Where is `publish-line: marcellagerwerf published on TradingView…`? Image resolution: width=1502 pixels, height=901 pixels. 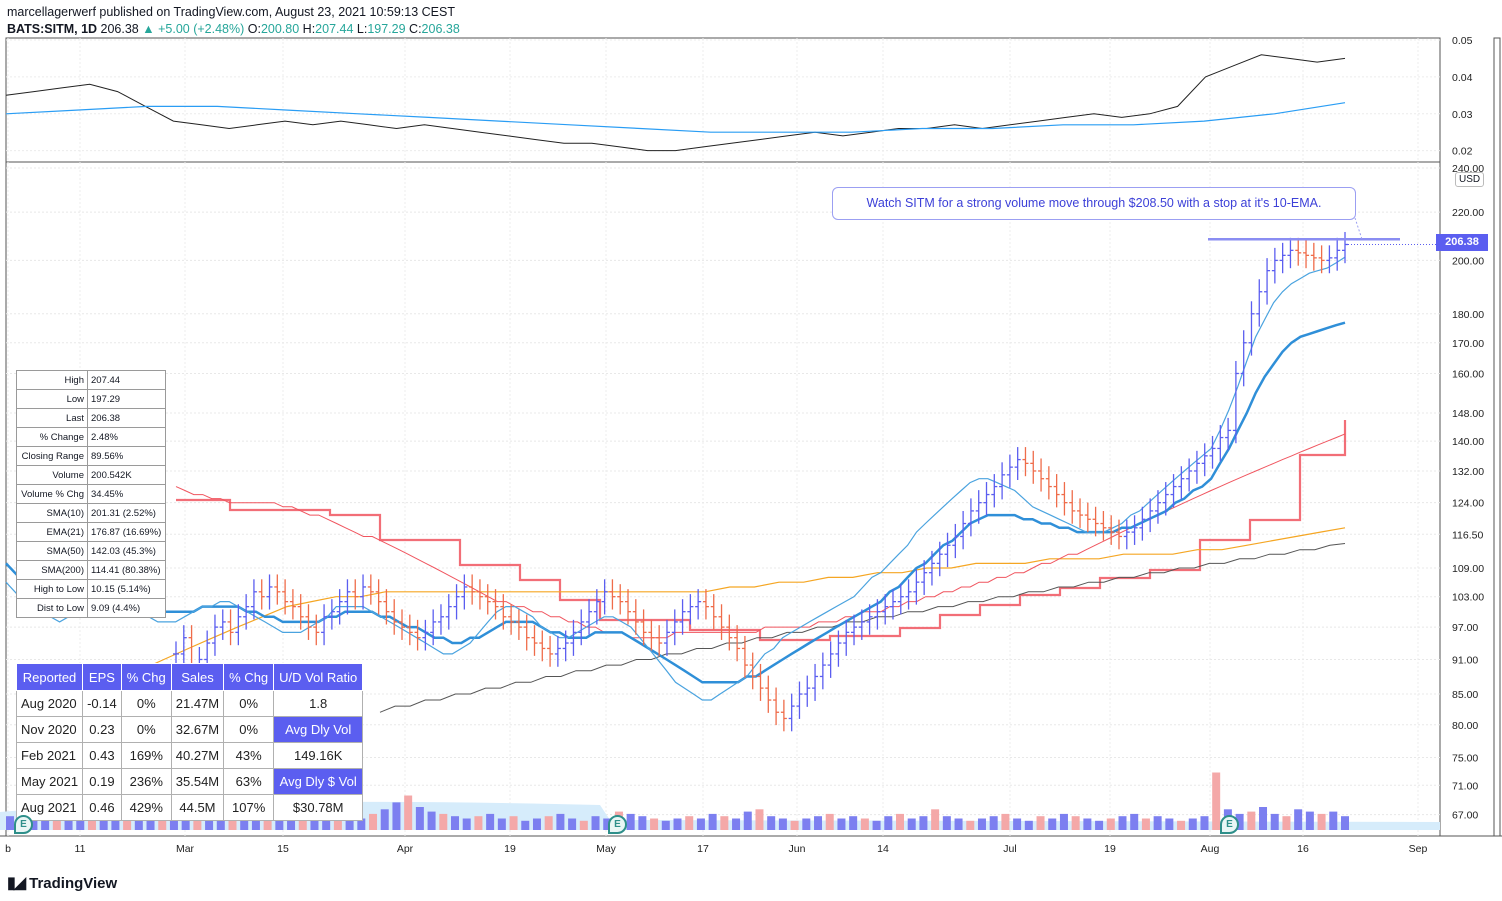
publish-line: marcellagerwerf published on TradingView… is located at coordinates (231, 12).